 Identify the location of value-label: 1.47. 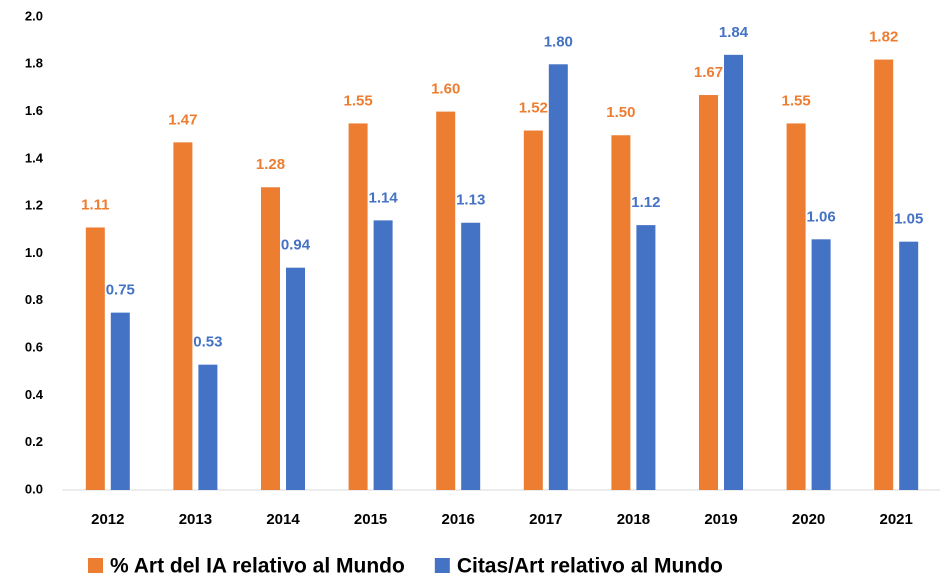
(182, 119).